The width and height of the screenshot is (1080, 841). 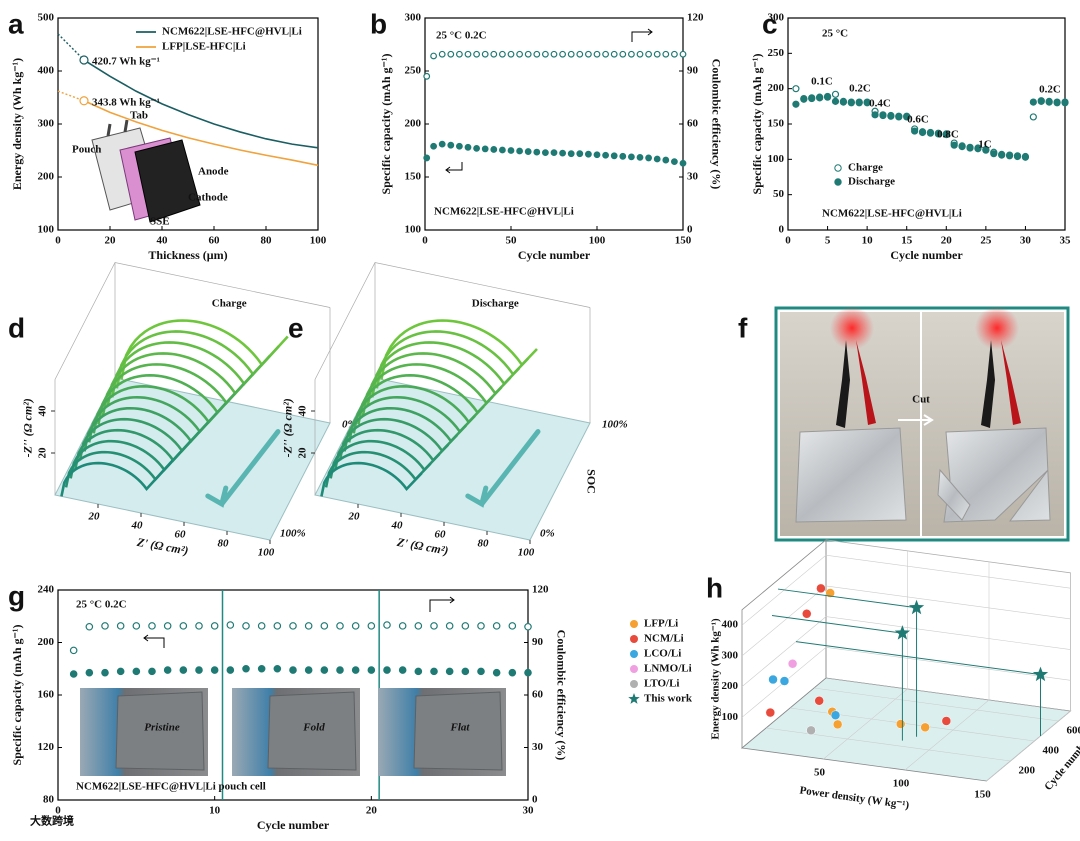 I want to click on y-tick-label: 500, so click(x=46, y=18).